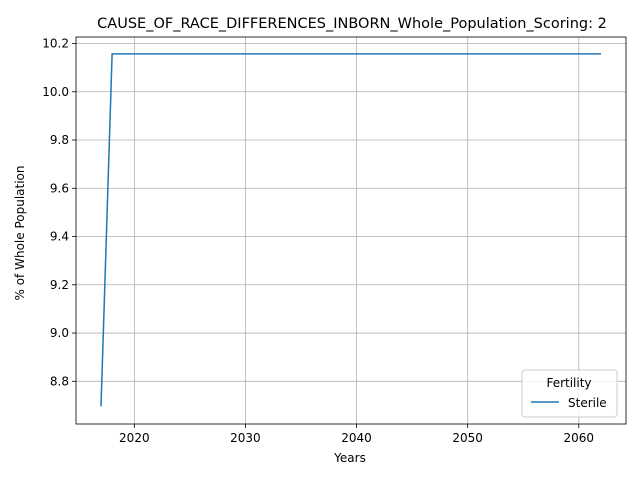 This screenshot has height=480, width=640. What do you see at coordinates (134, 438) in the screenshot?
I see `x-tick-label: 2020` at bounding box center [134, 438].